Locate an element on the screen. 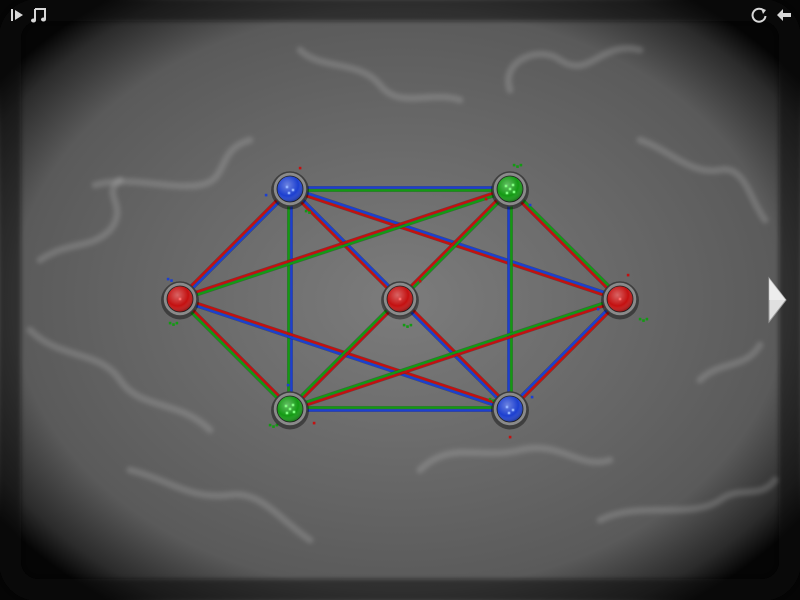  restart-button is located at coordinates (759, 15).